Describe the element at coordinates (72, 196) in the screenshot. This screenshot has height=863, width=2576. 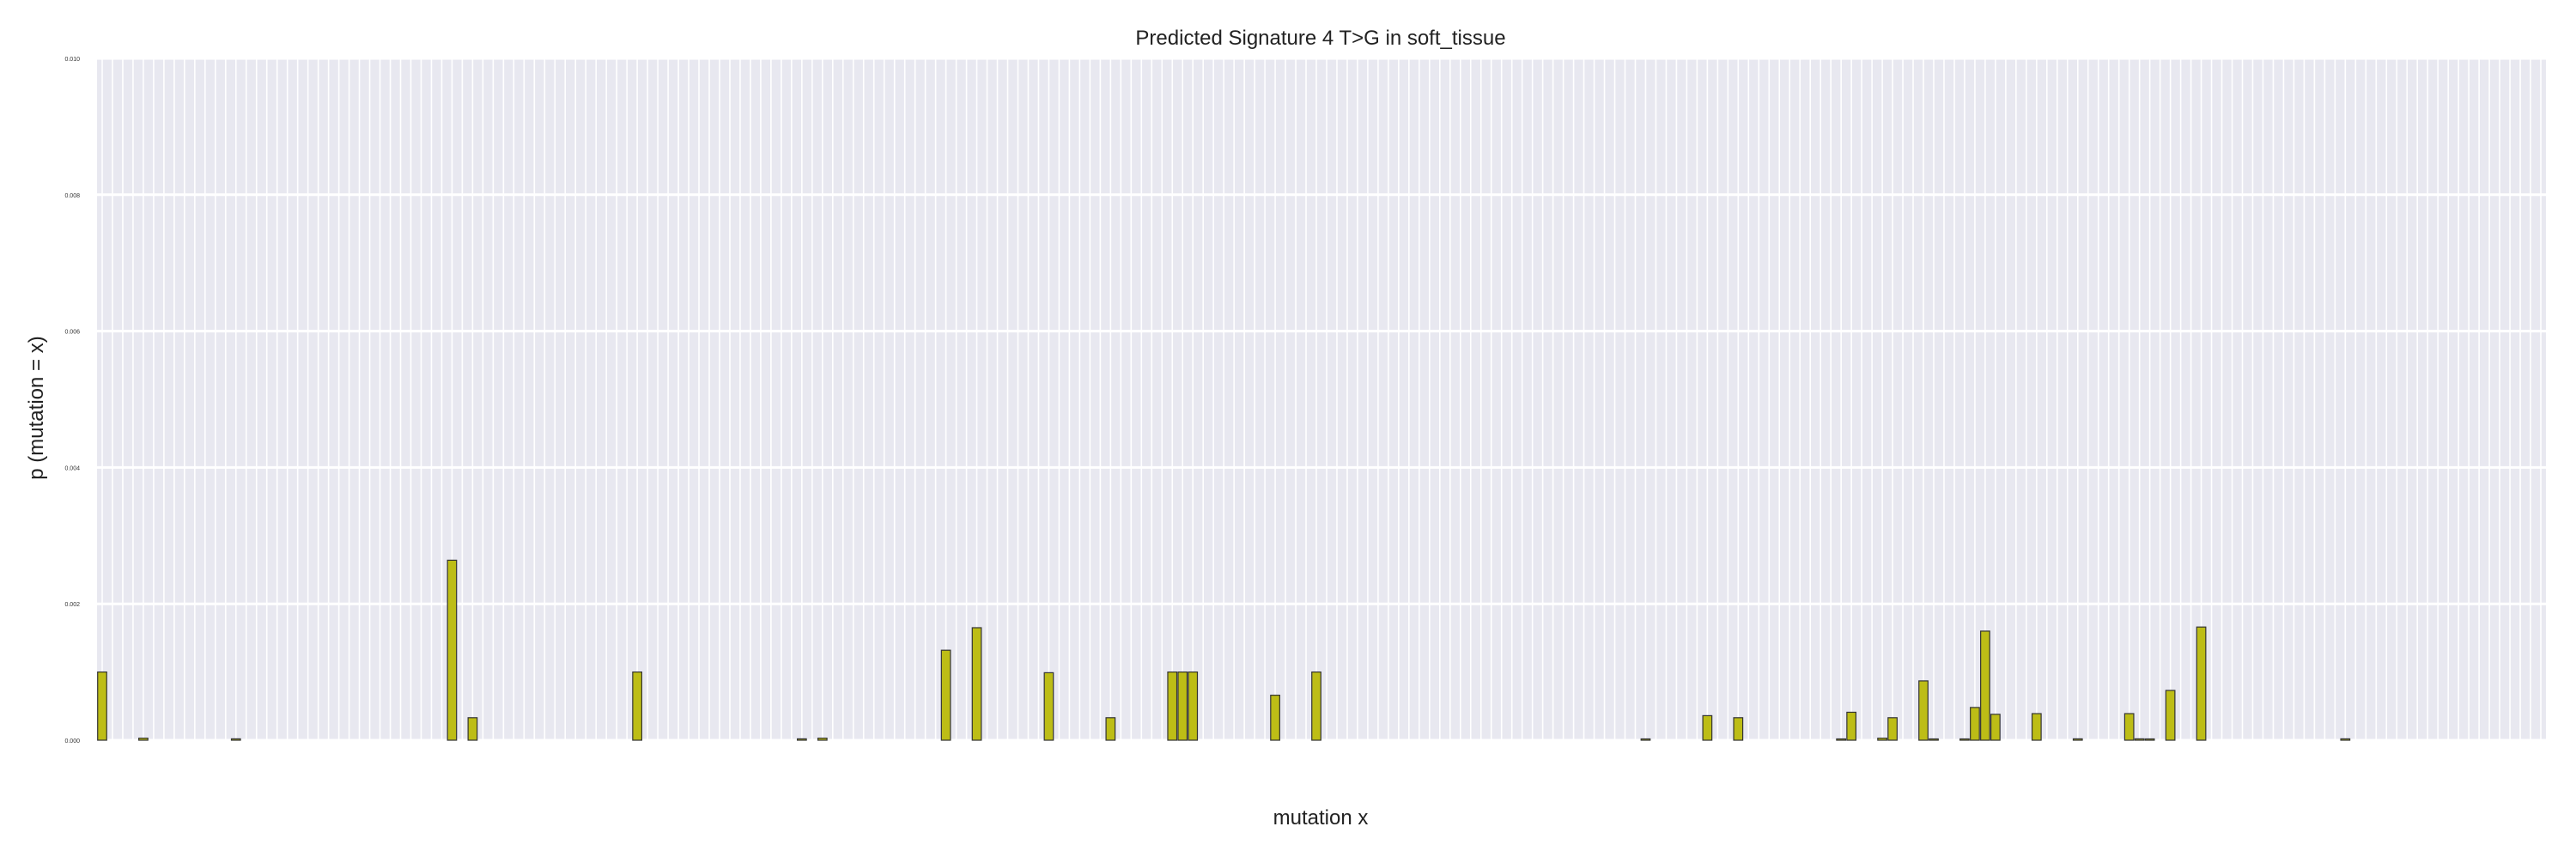
I see `y-tick-label: 0.008` at that location.